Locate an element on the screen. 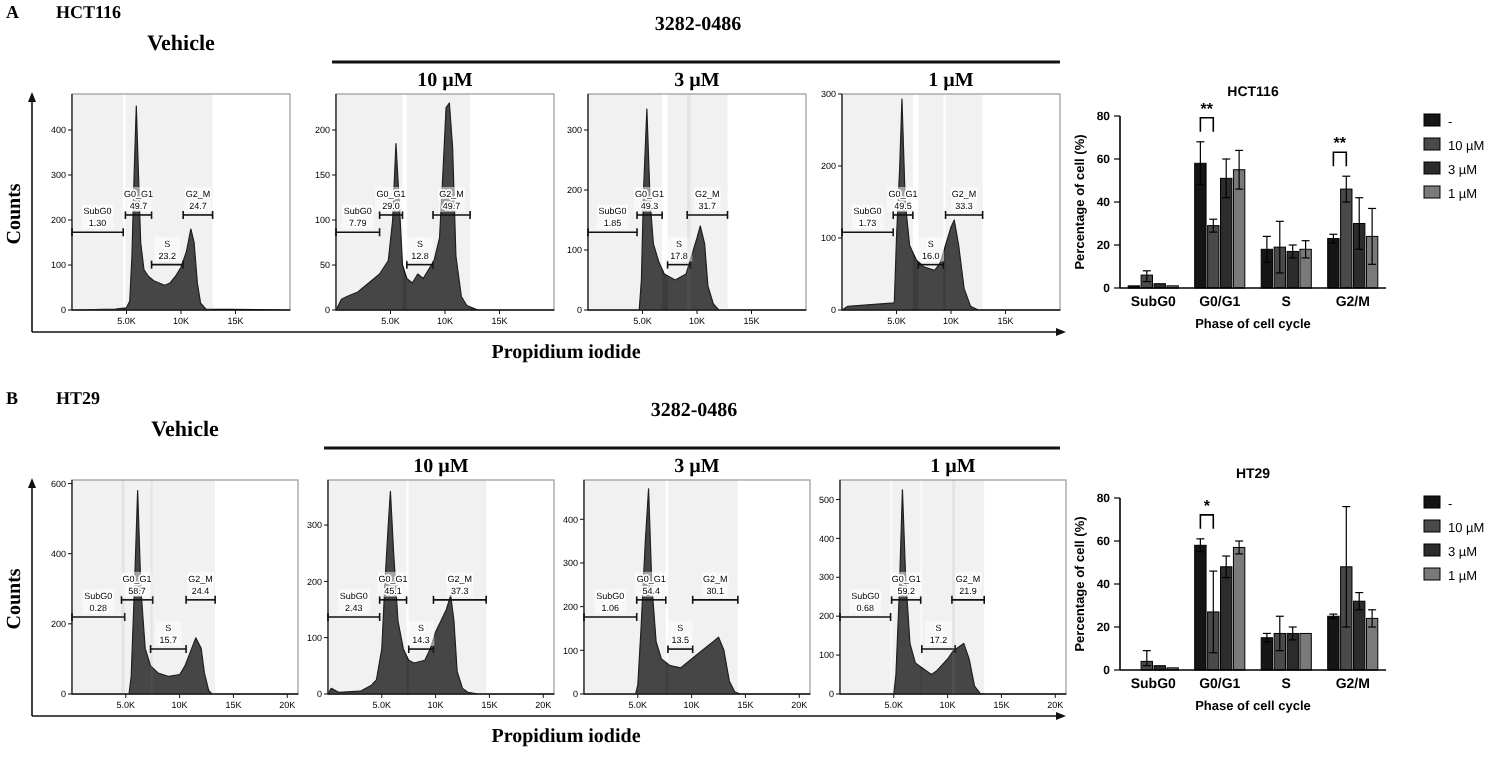  text: A is located at coordinates (13, 12).